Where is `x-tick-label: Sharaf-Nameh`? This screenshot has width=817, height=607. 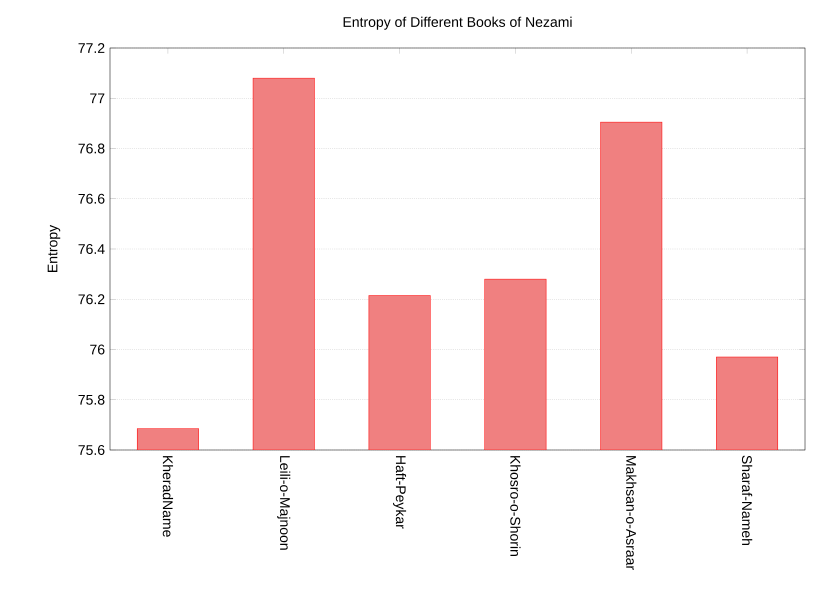
x-tick-label: Sharaf-Nameh is located at coordinates (747, 501).